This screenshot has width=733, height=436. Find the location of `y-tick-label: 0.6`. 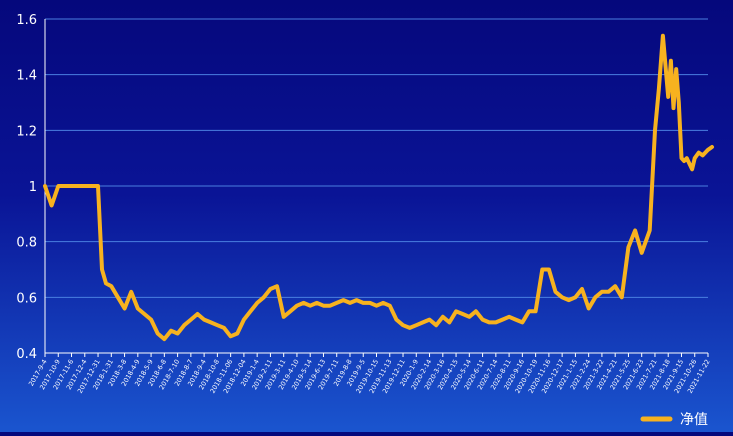

y-tick-label: 0.6 is located at coordinates (26, 298).